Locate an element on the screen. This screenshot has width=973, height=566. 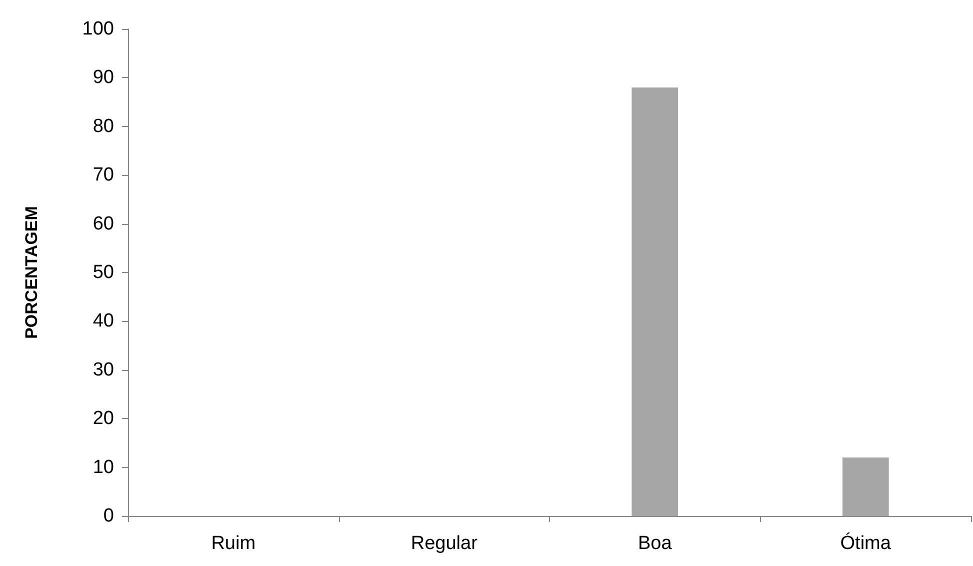
y-tick-label: 90 is located at coordinates (103, 77).